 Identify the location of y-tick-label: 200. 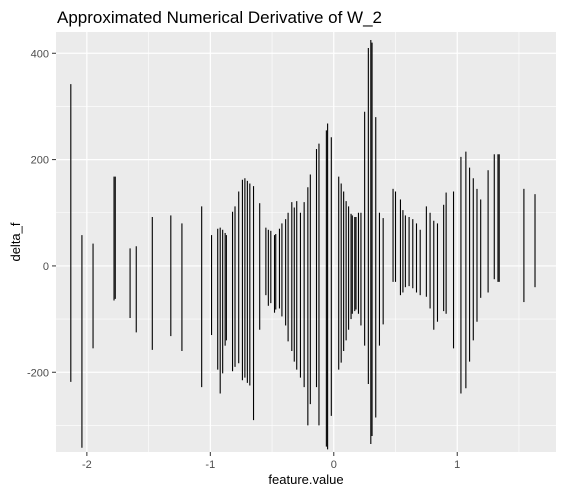
(40, 161).